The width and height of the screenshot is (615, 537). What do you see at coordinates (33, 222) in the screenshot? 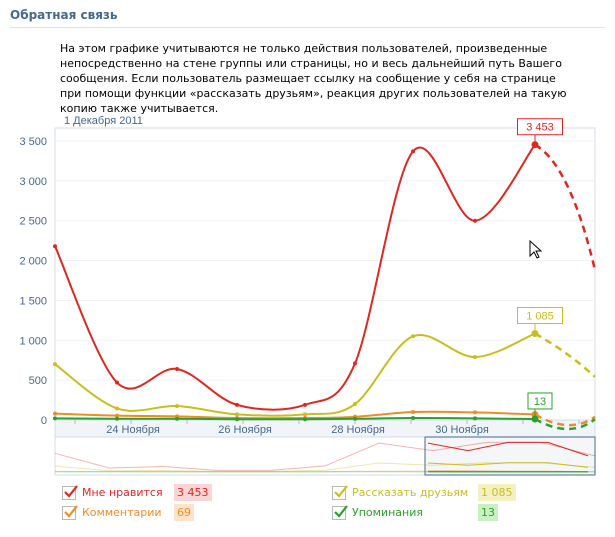
I see `y-tick-label: 2 500` at bounding box center [33, 222].